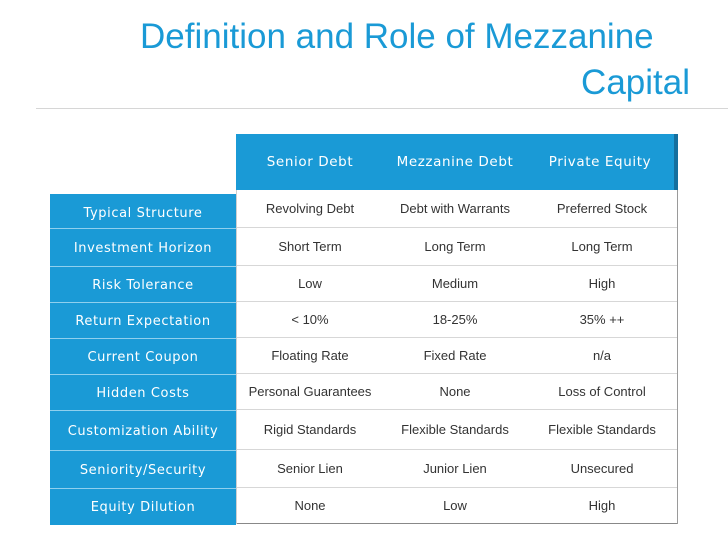 The height and width of the screenshot is (546, 728). What do you see at coordinates (143, 320) in the screenshot?
I see `row-label: Return Expectation` at bounding box center [143, 320].